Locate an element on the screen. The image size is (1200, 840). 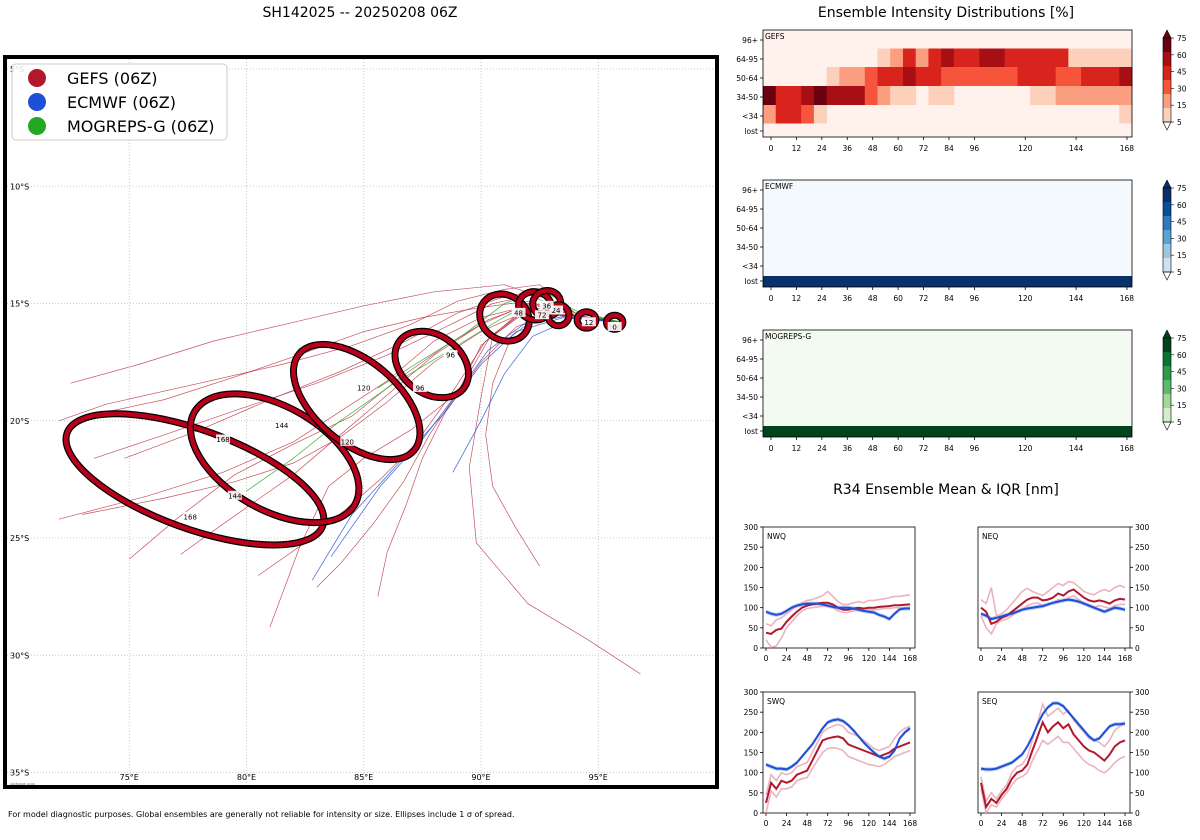
r34-x-label: 168 is located at coordinates (1125, 658).